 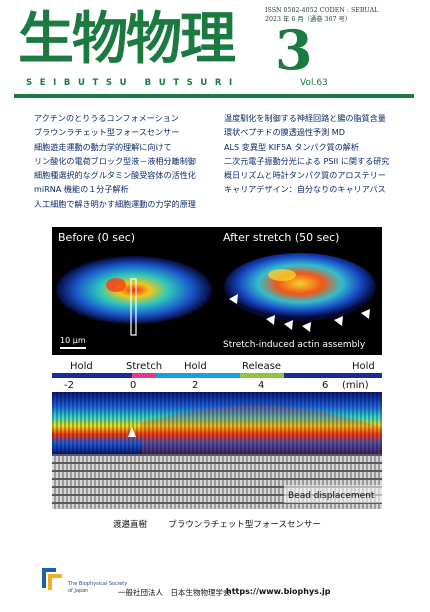 What do you see at coordinates (322, 10) in the screenshot?
I see `issn-line: ISSN 0582-4052 CODEN : SEBUAL` at bounding box center [322, 10].